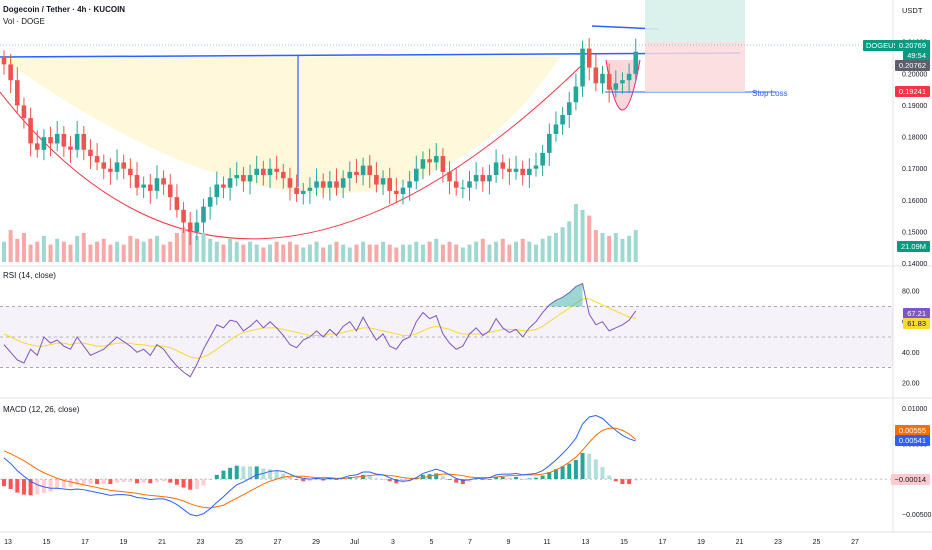 The image size is (932, 550). Describe the element at coordinates (624, 542) in the screenshot. I see `time-tick-label: 15` at that location.